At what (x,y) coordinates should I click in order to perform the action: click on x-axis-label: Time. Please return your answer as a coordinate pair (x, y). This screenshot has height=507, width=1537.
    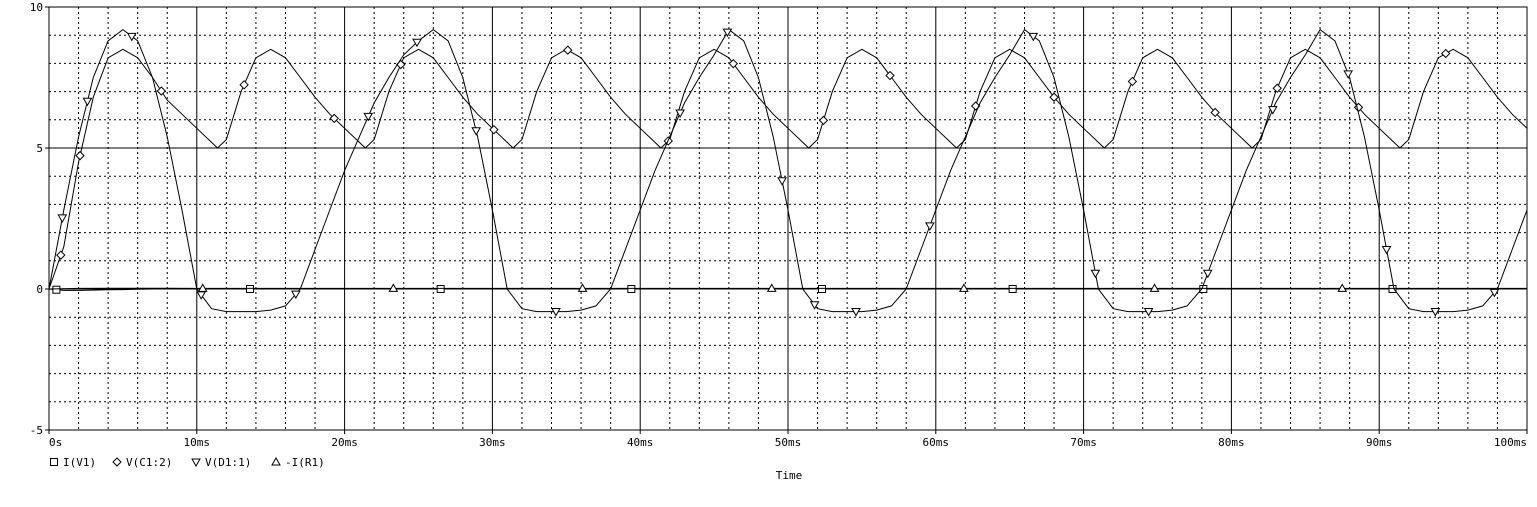
    Looking at the image, I should click on (789, 475).